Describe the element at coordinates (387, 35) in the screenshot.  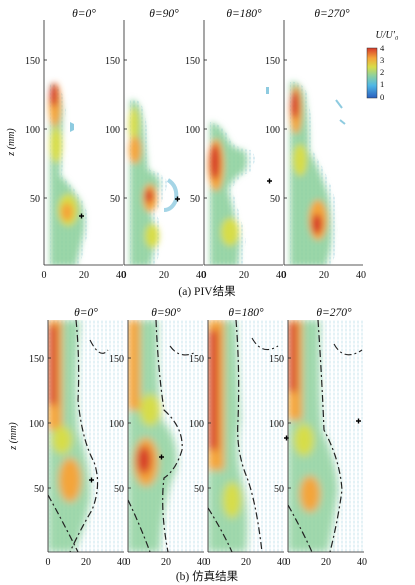
I see `colorbar-label: U/U′₀` at that location.